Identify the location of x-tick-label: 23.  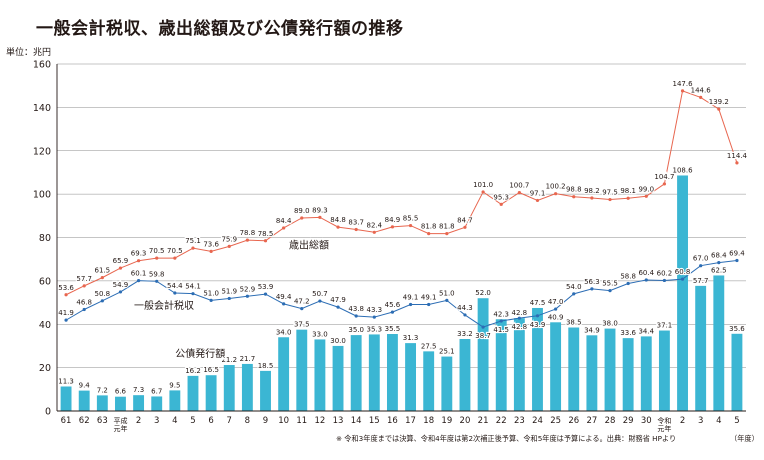
(519, 421).